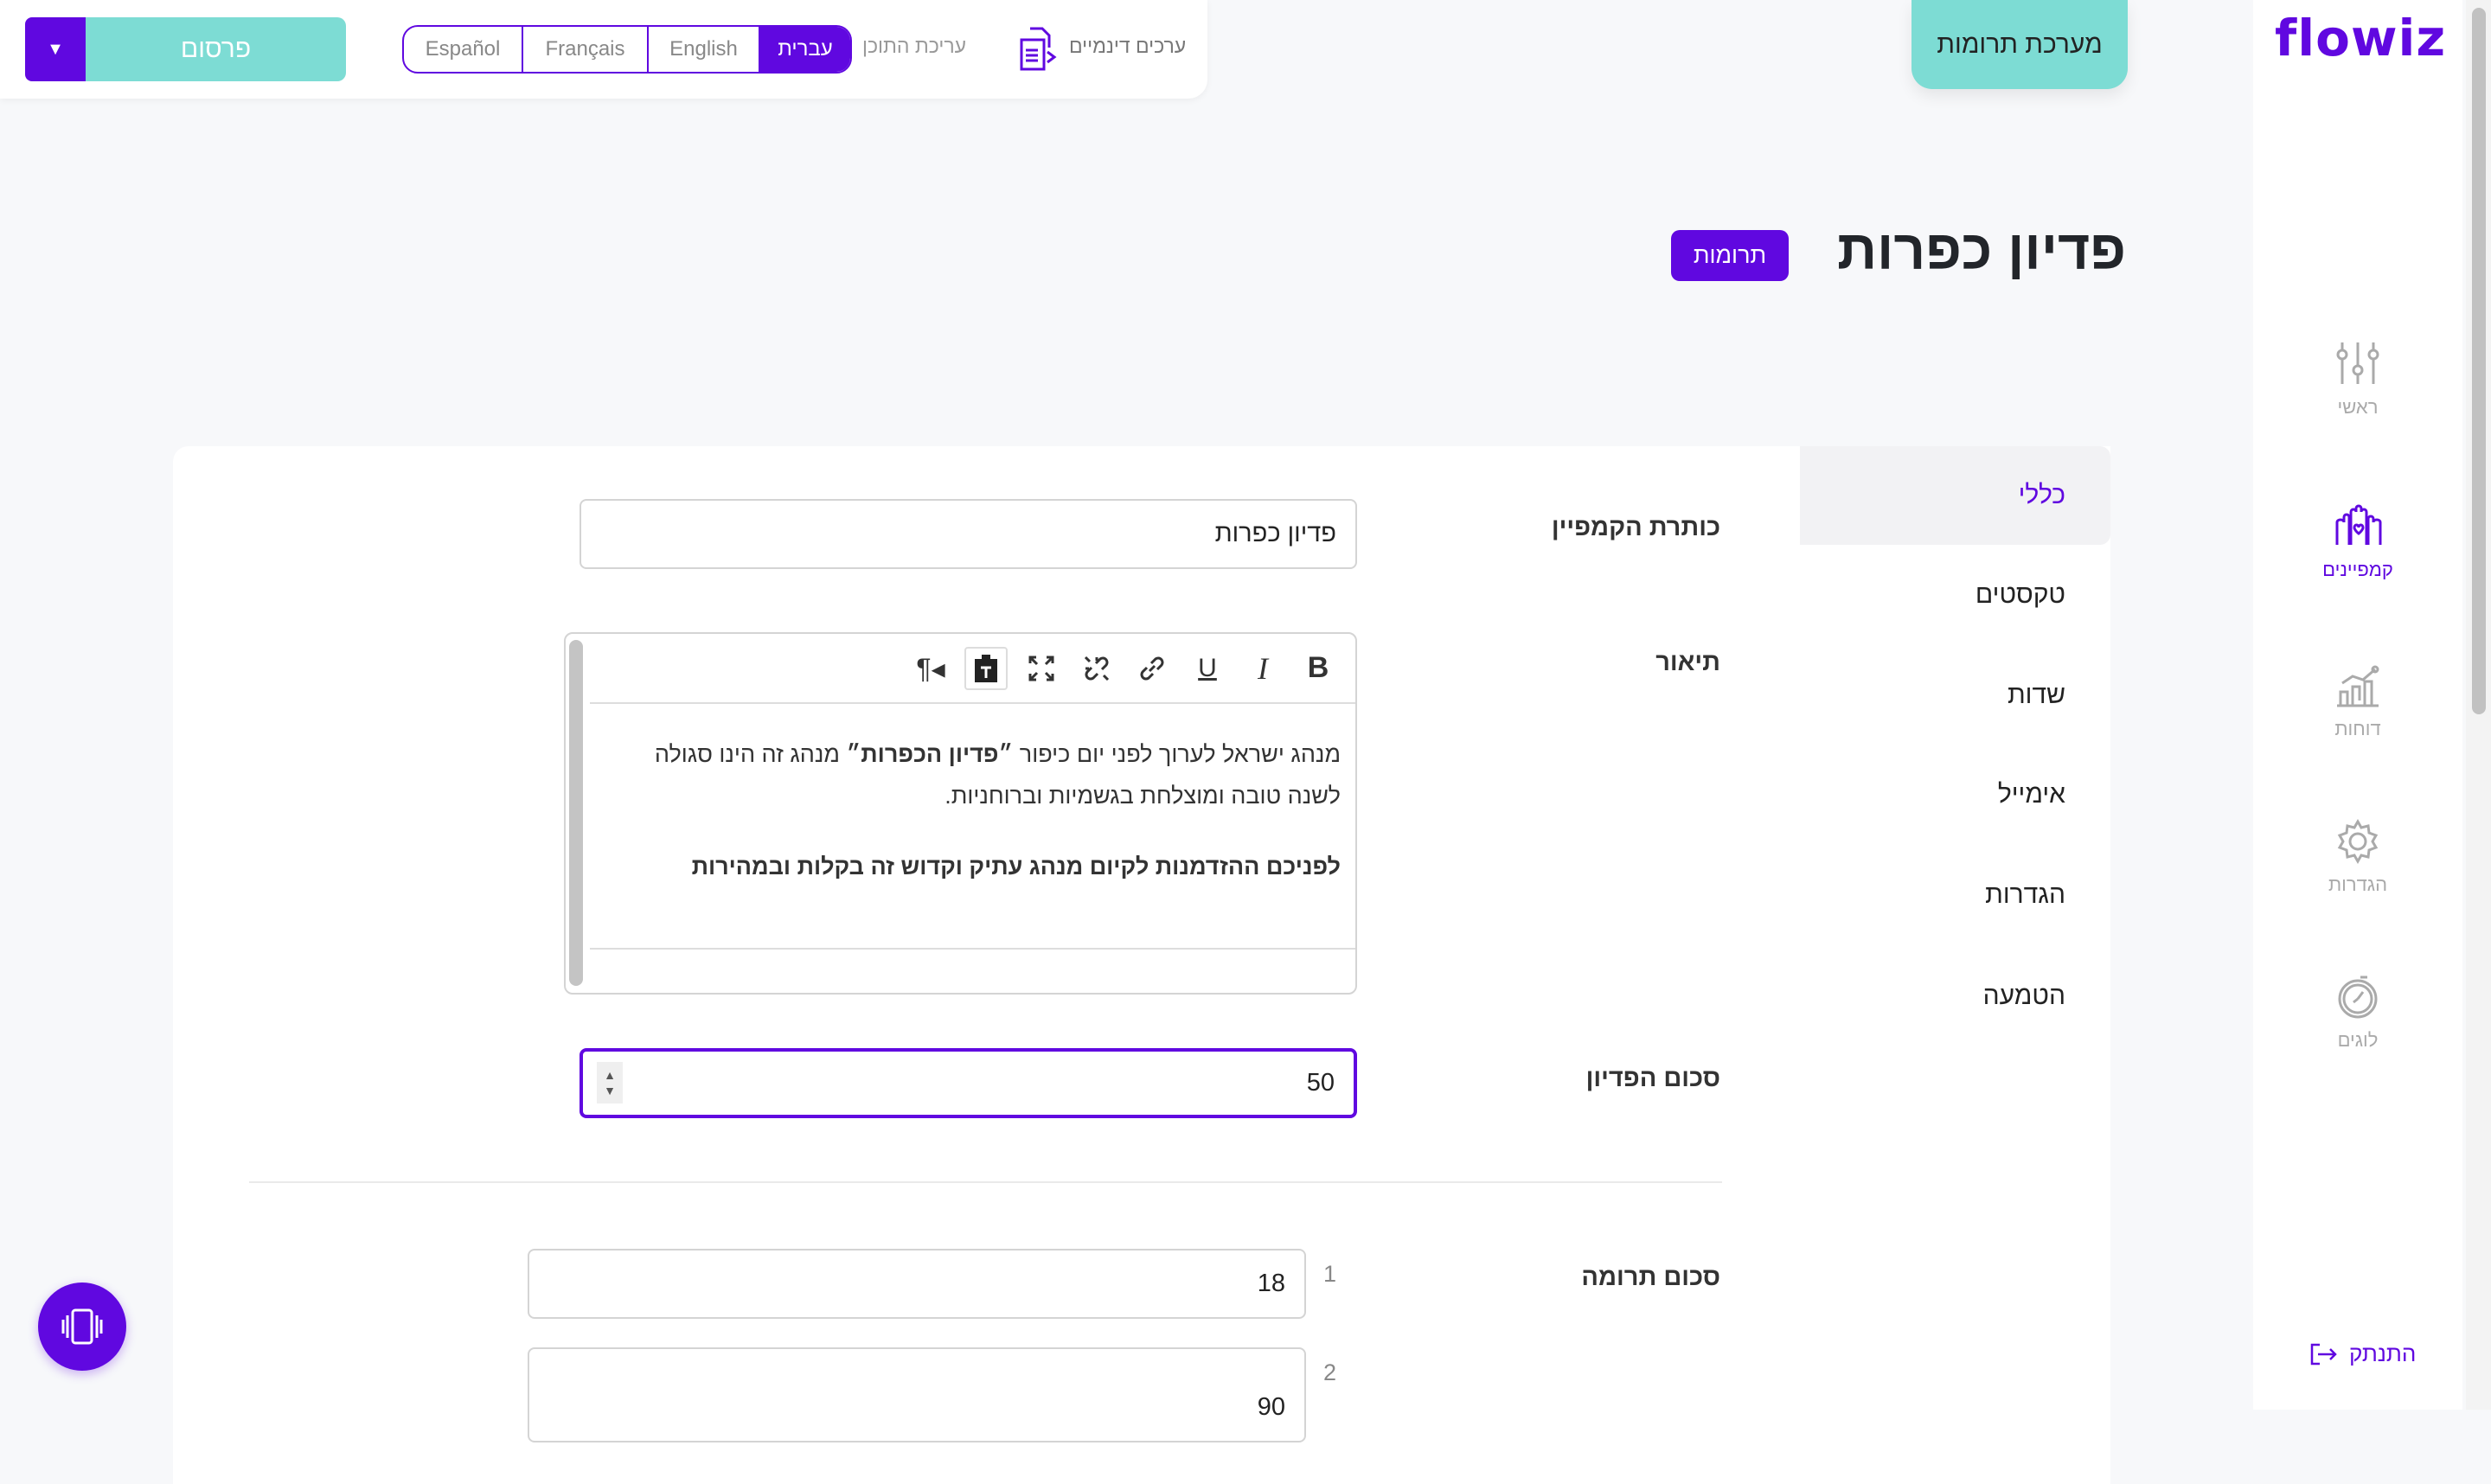  What do you see at coordinates (915, 46) in the screenshot?
I see `content-edit-label: עריכת התוכן` at bounding box center [915, 46].